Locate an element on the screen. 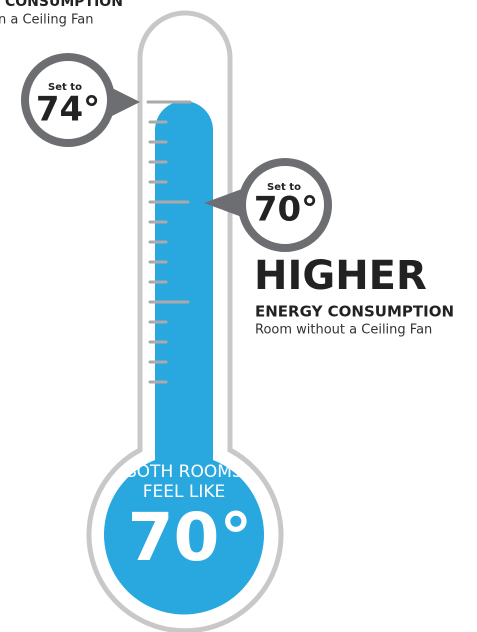 The height and width of the screenshot is (632, 477). top-subtitle: n a Ceiling Fan is located at coordinates (47, 20).